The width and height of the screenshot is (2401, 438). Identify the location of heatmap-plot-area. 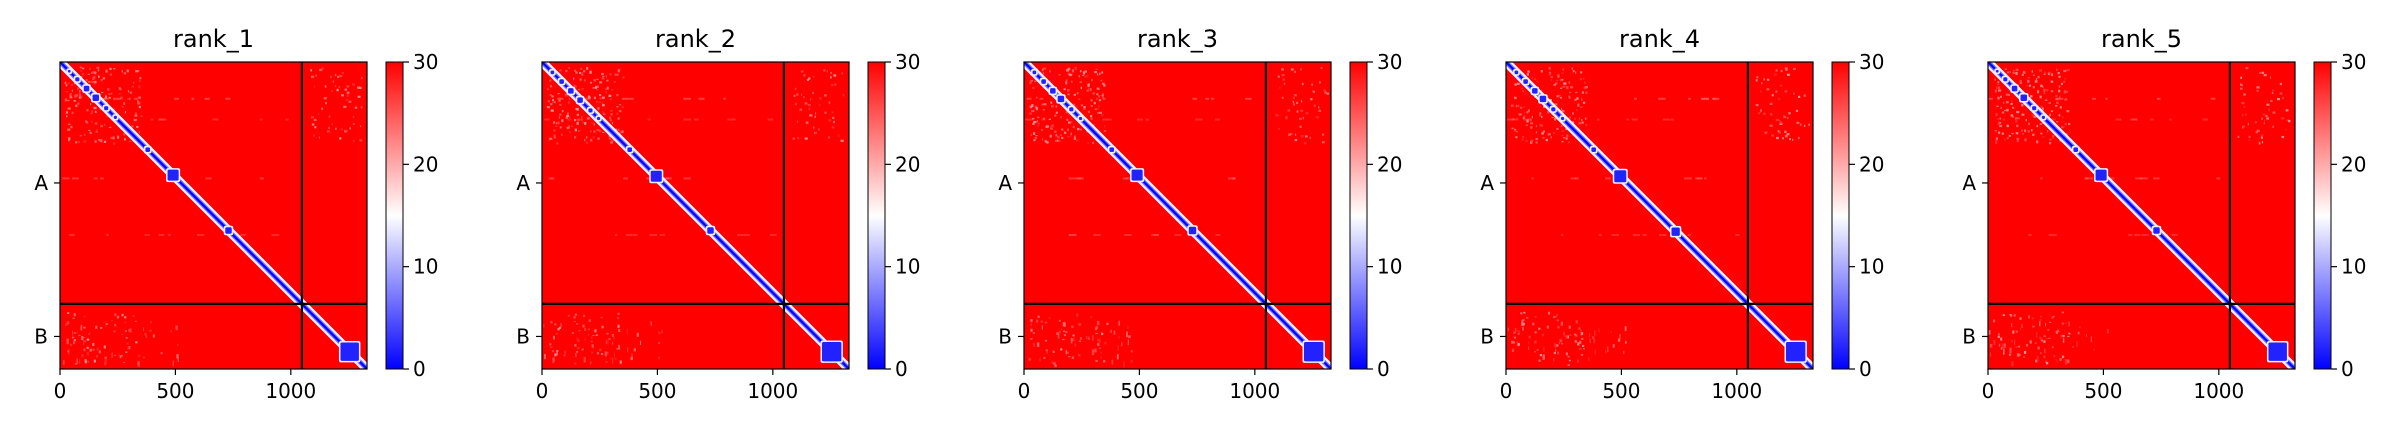
(2141, 215).